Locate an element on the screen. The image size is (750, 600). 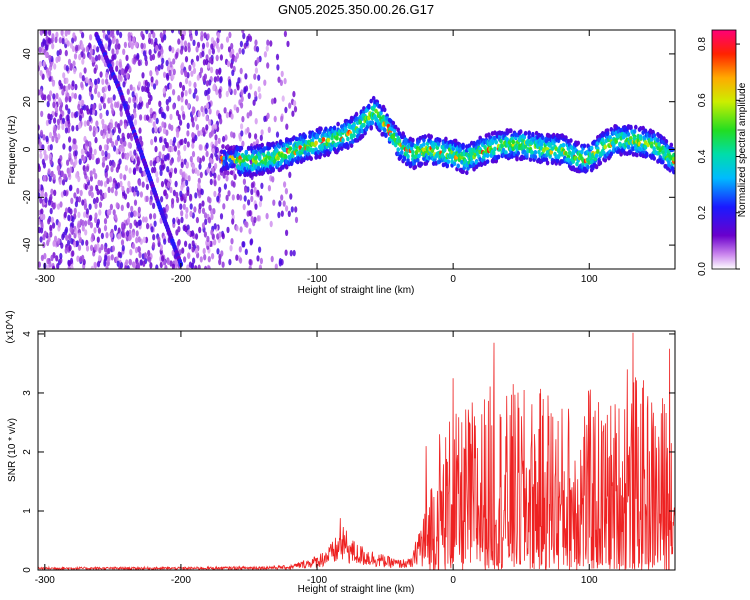
colorbar-tick-label: 0.6 is located at coordinates (702, 100).